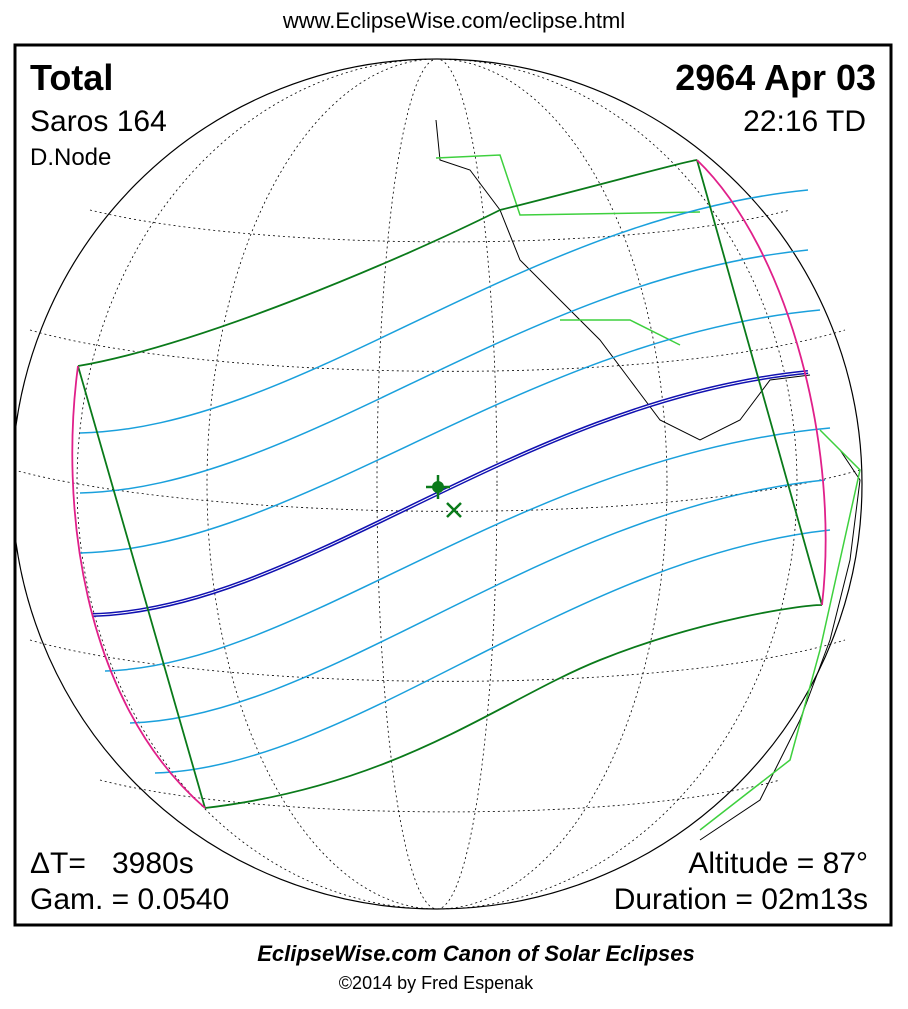 The image size is (908, 1009). What do you see at coordinates (436, 983) in the screenshot?
I see `copyright: ©2014 by Fred Espenak` at bounding box center [436, 983].